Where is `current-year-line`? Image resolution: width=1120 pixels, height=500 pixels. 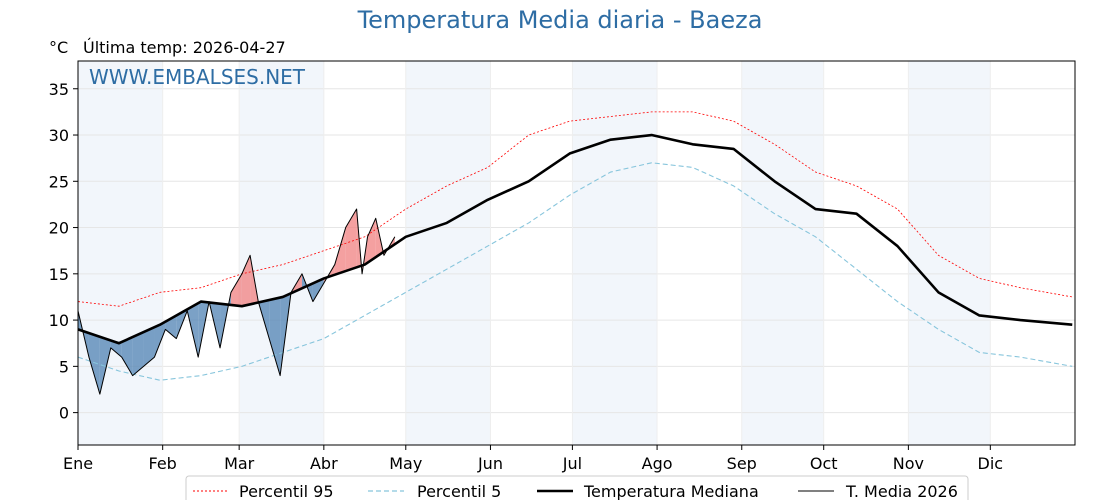 current-year-line is located at coordinates (236, 301).